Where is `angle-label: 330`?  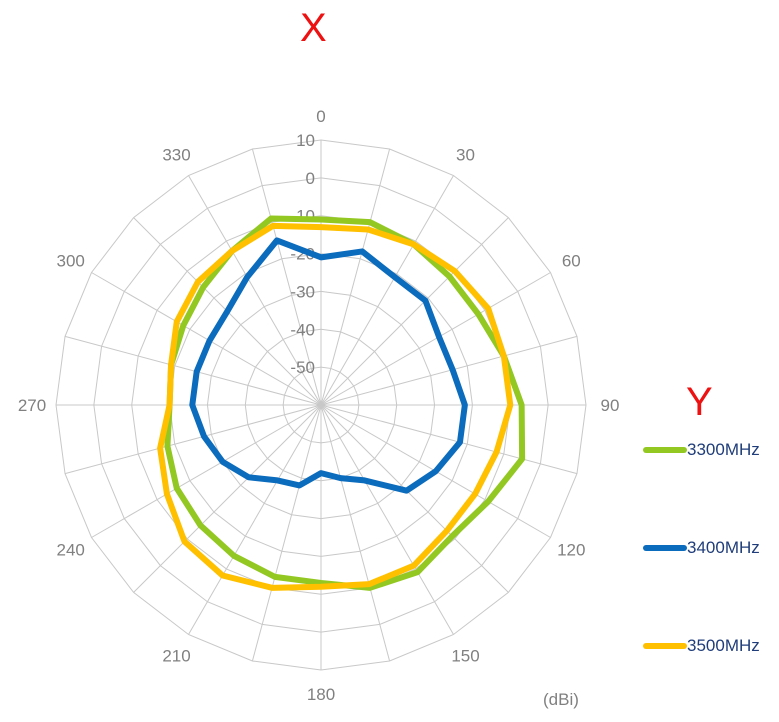
angle-label: 330 is located at coordinates (176, 155).